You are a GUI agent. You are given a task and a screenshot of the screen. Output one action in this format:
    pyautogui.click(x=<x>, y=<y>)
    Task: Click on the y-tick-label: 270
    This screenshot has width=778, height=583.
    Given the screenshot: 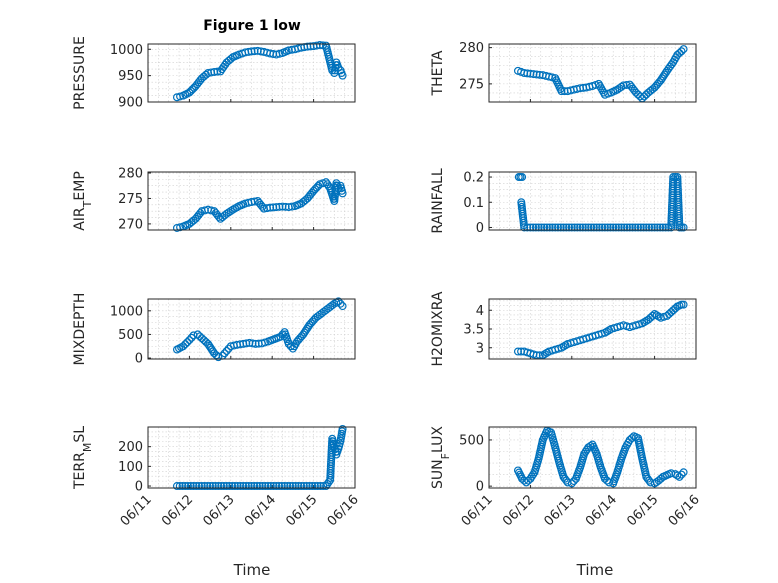 What is the action you would take?
    pyautogui.click(x=130, y=224)
    